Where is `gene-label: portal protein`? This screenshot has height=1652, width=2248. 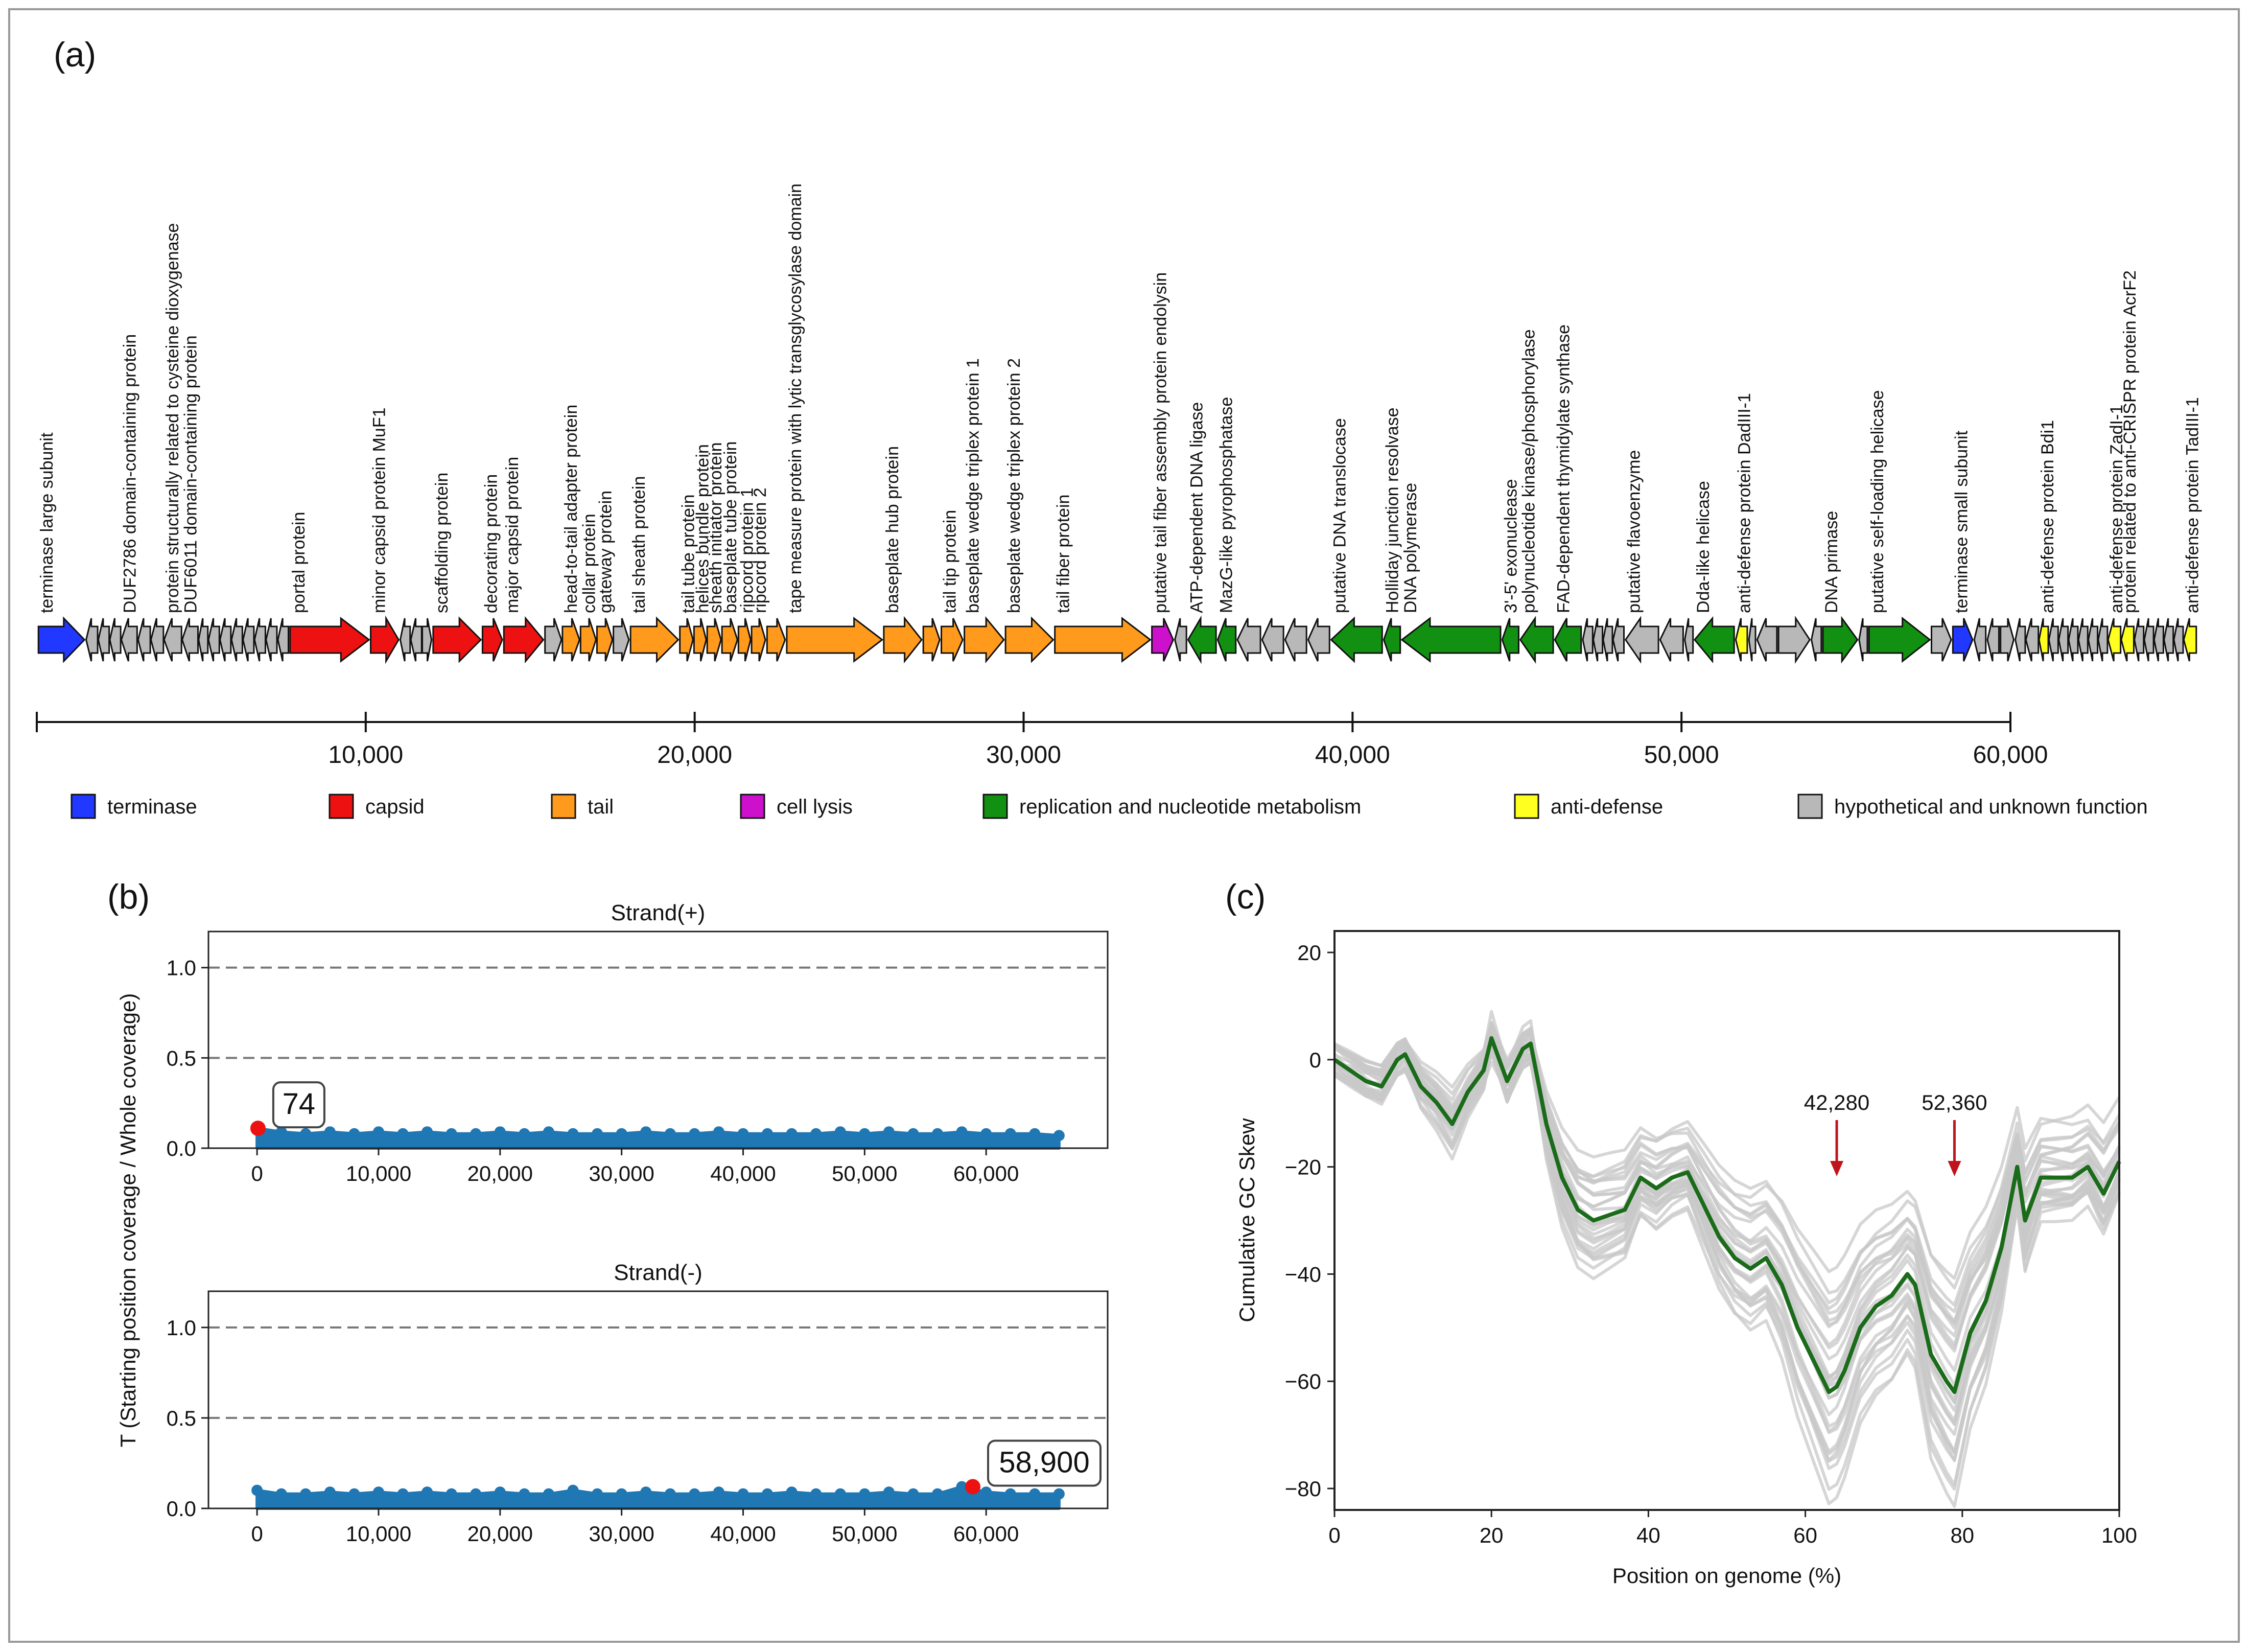
gene-label: portal protein is located at coordinates (299, 563).